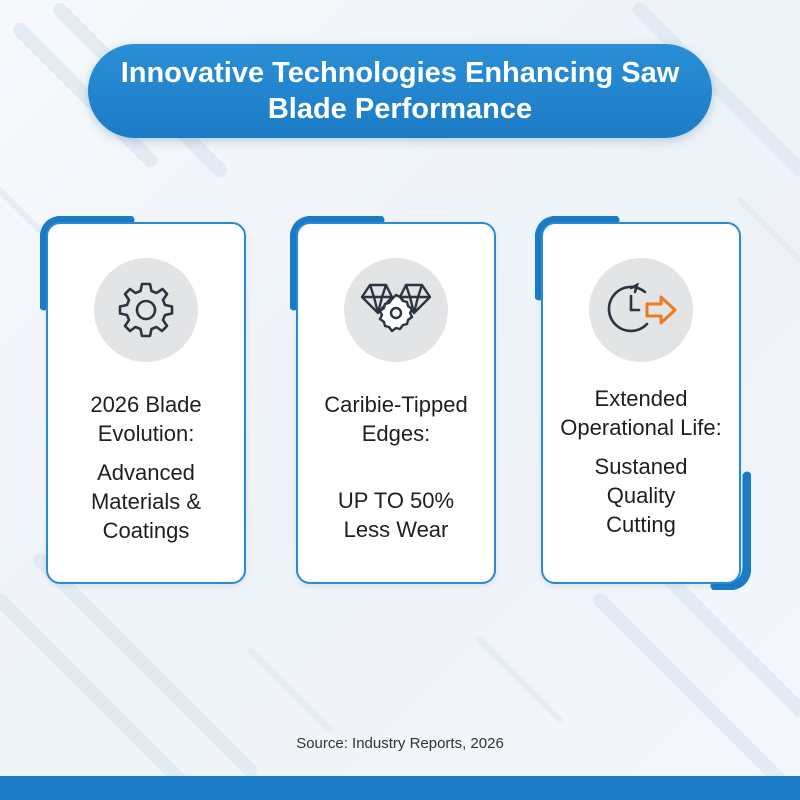 The image size is (800, 800). I want to click on card-text: Sustaned Quality Cutting, so click(641, 495).